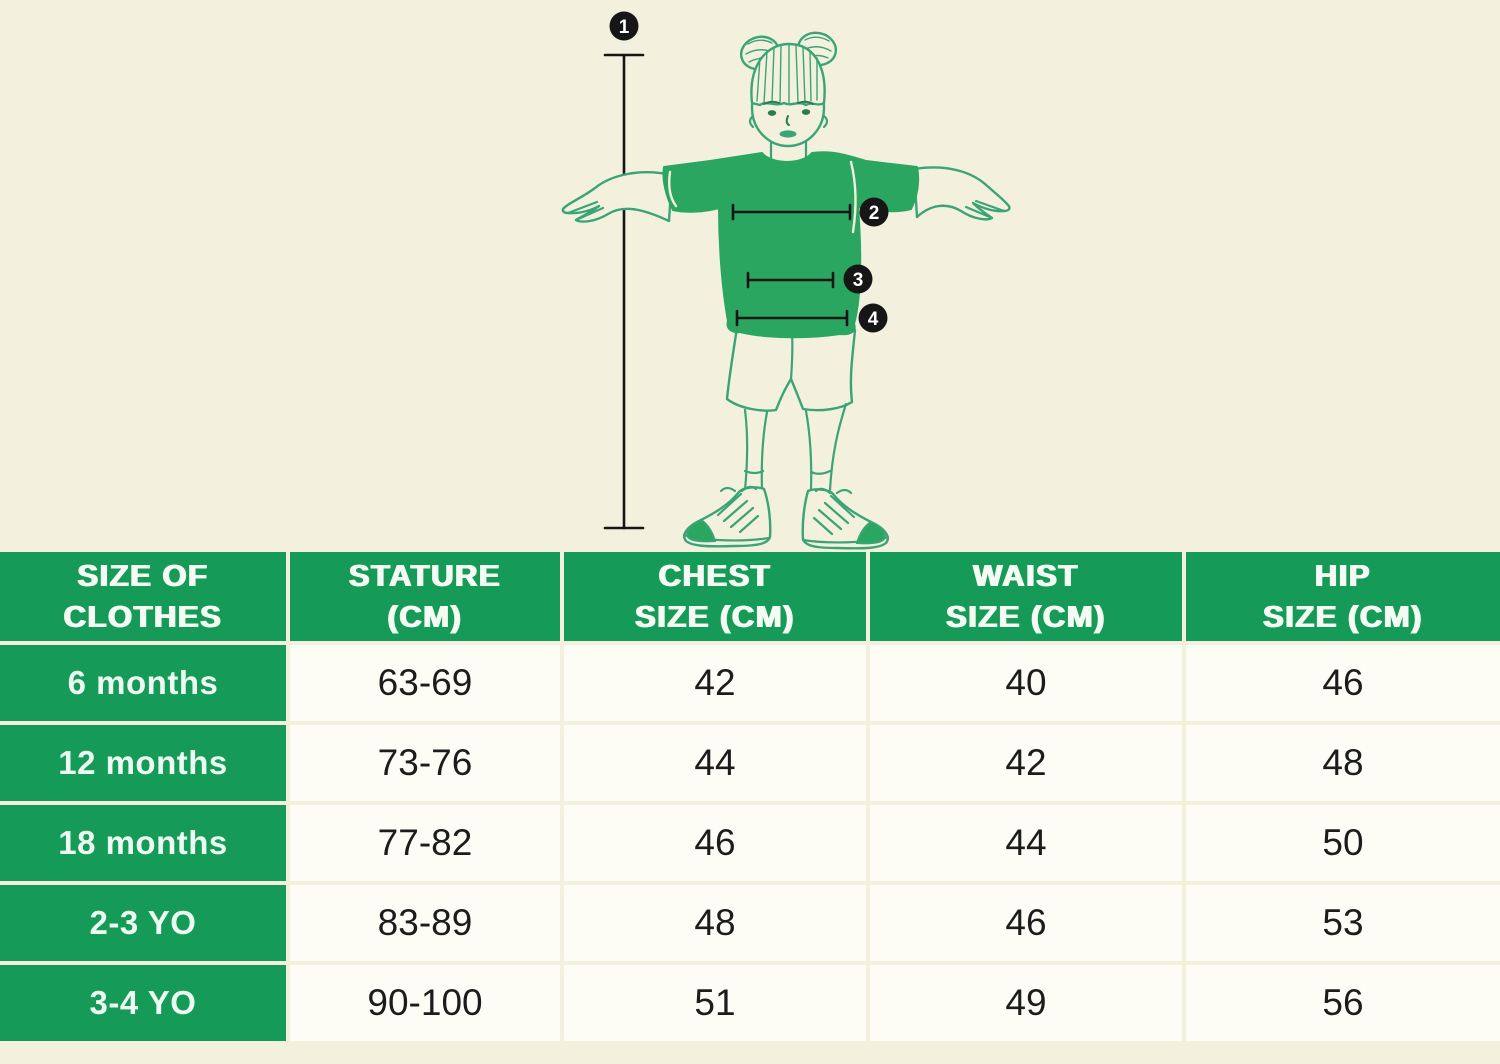  I want to click on shorts, so click(791, 369).